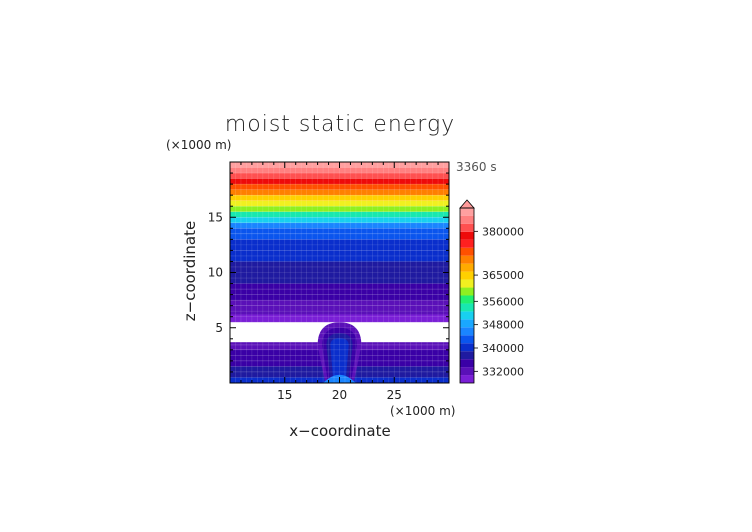 The height and width of the screenshot is (532, 752). What do you see at coordinates (215, 217) in the screenshot?
I see `z-tick-label: 15` at bounding box center [215, 217].